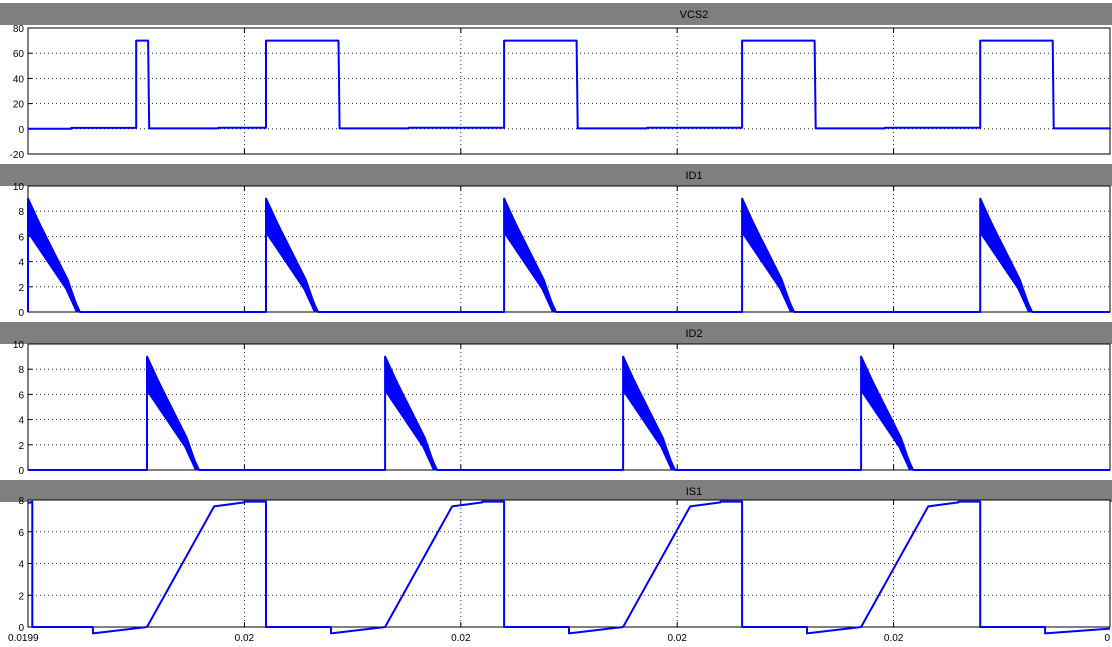 The height and width of the screenshot is (647, 1112). I want to click on y-tick-label: 60, so click(19, 54).